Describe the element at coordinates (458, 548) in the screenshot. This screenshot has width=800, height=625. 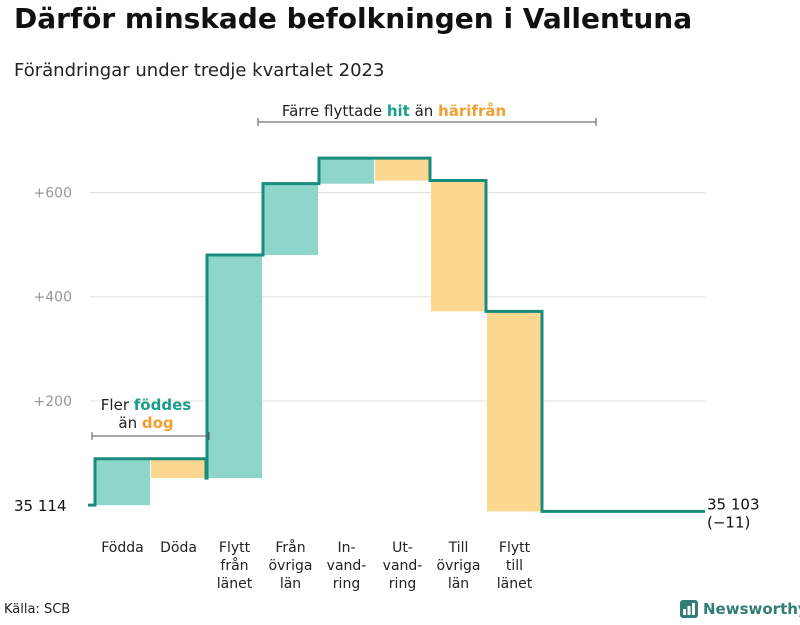
I see `x-category-label: Till` at that location.